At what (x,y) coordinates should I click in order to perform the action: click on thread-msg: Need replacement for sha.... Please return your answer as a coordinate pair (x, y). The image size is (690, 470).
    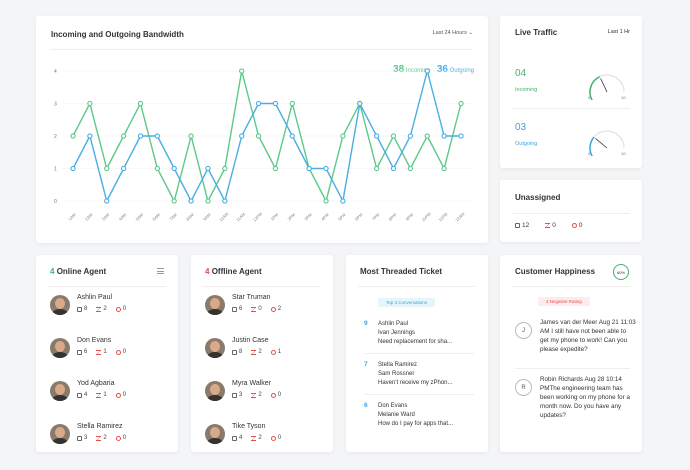
    Looking at the image, I should click on (415, 342).